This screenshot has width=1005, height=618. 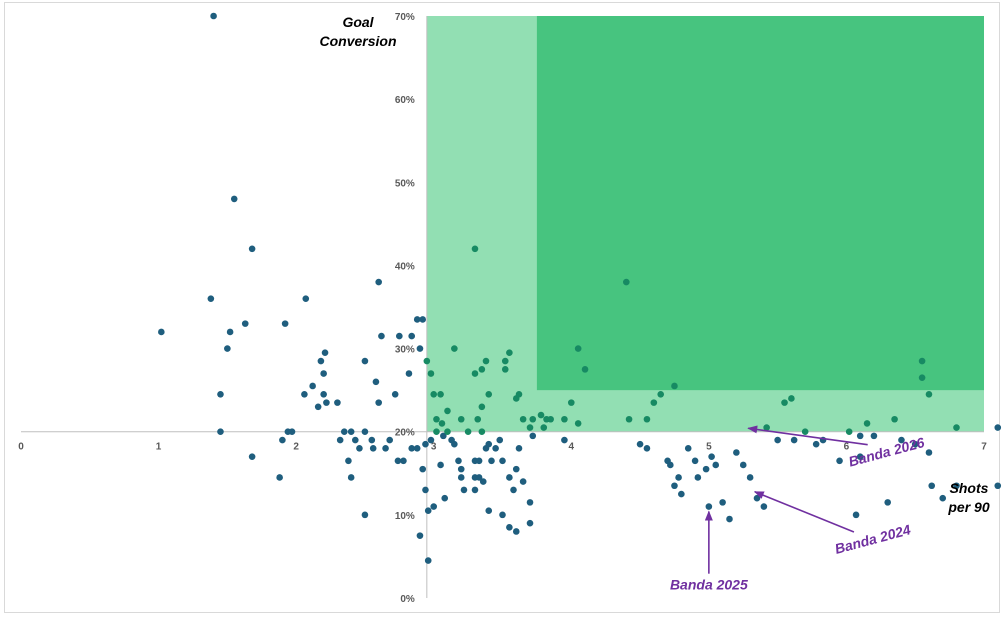 What do you see at coordinates (405, 17) in the screenshot?
I see `y-tick-label: 70%` at bounding box center [405, 17].